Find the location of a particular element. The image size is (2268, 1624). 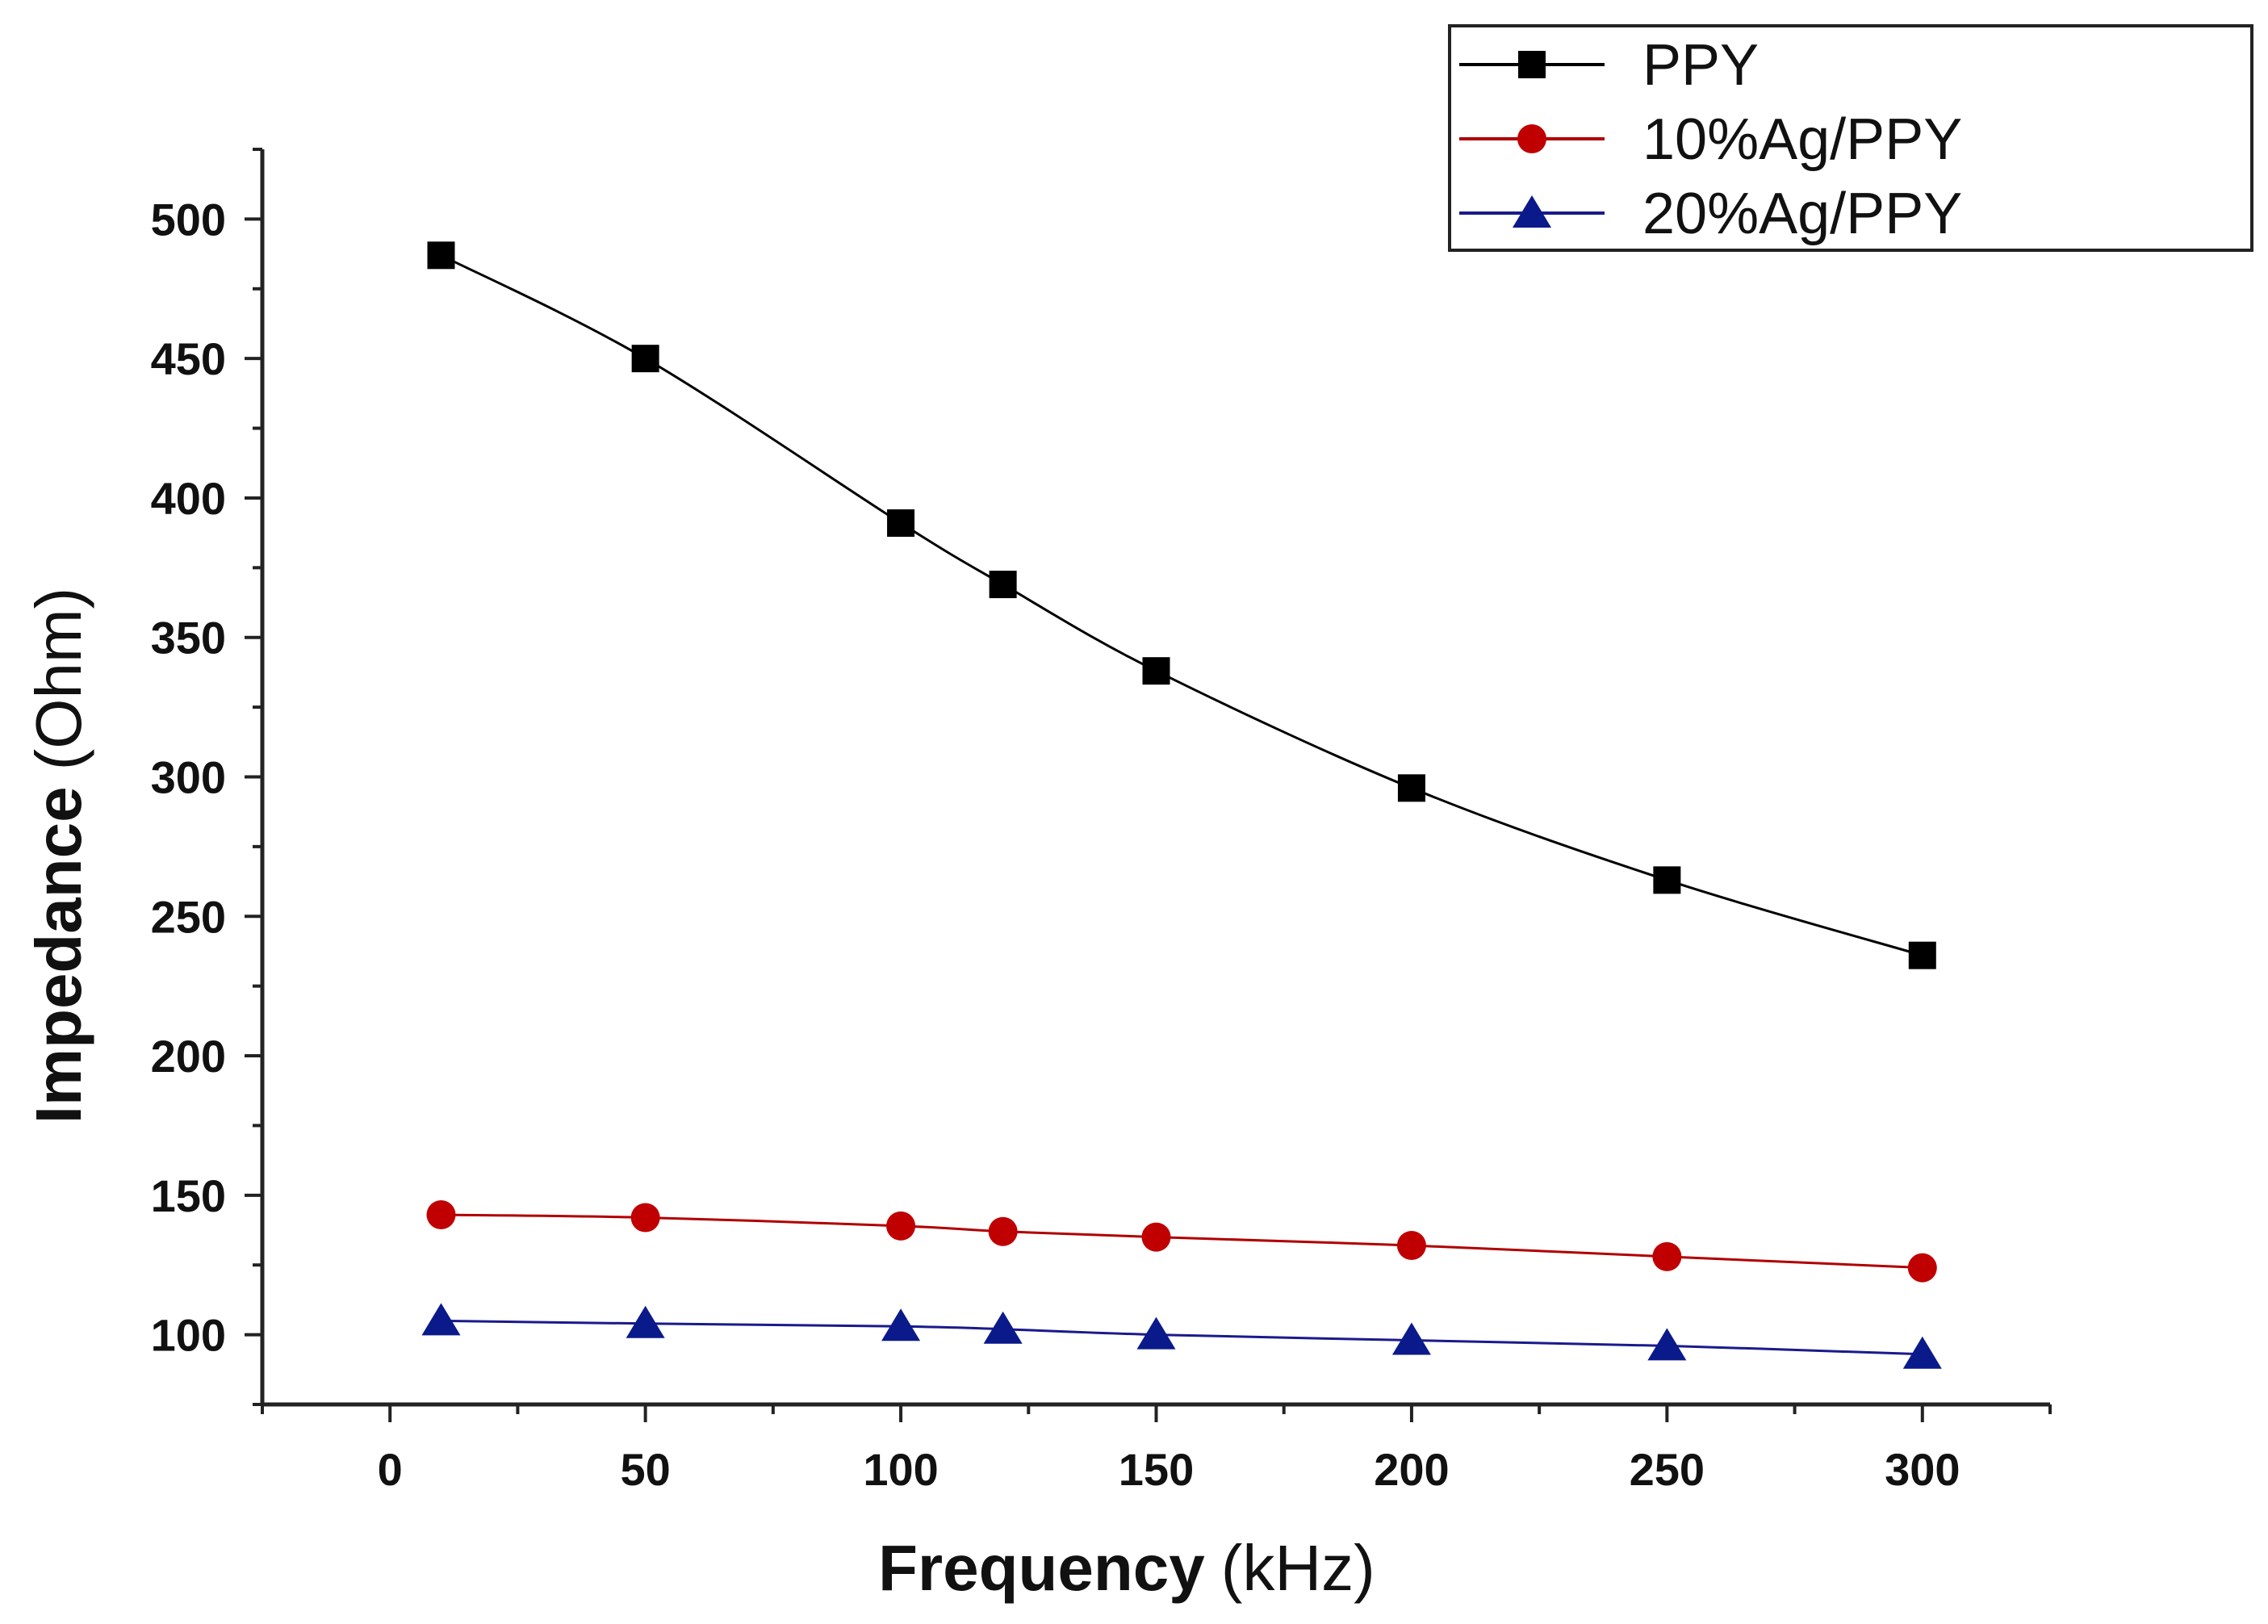

series-10-ag-ppy is located at coordinates (1181, 1241).